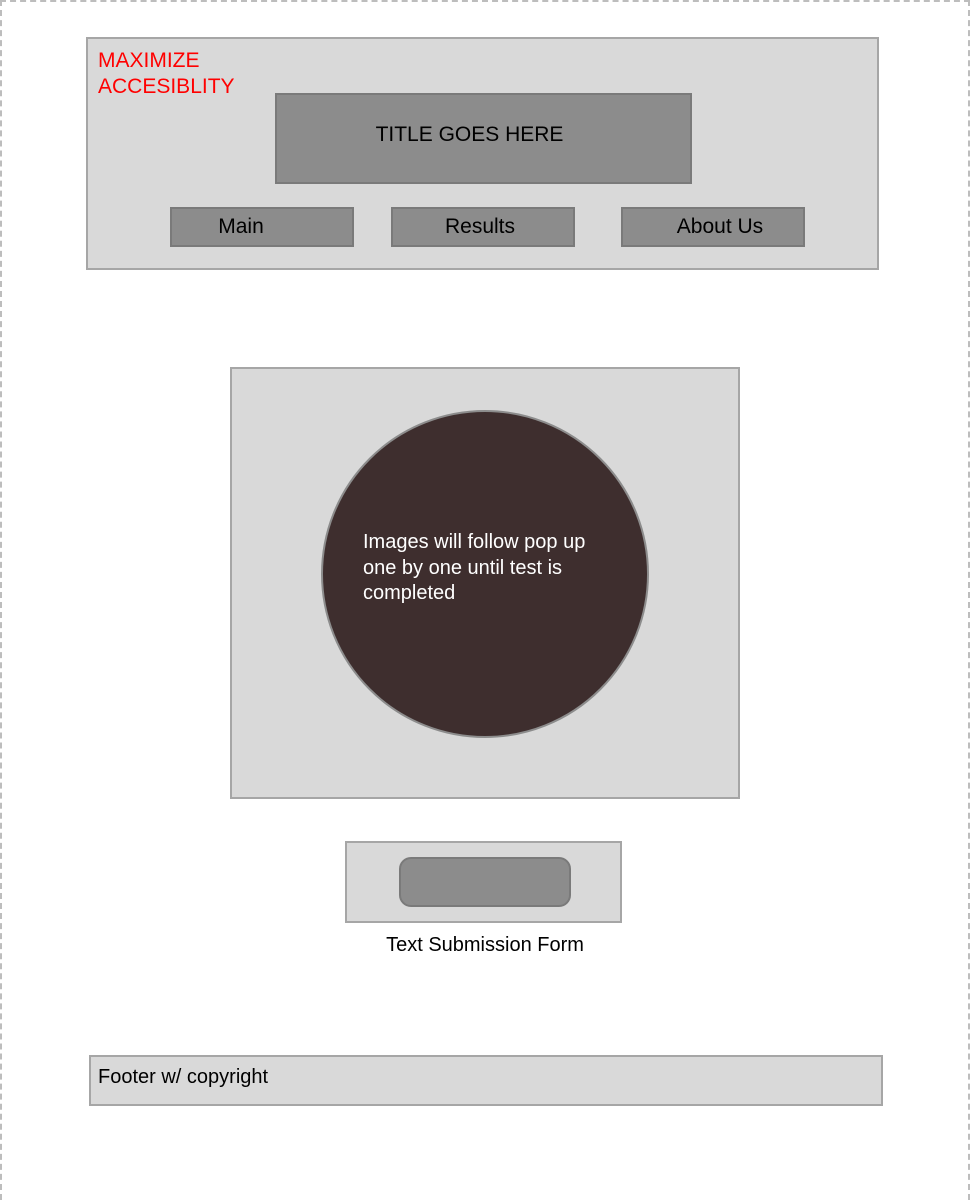 The width and height of the screenshot is (970, 1200). Describe the element at coordinates (485, 882) in the screenshot. I see `submit-button` at that location.